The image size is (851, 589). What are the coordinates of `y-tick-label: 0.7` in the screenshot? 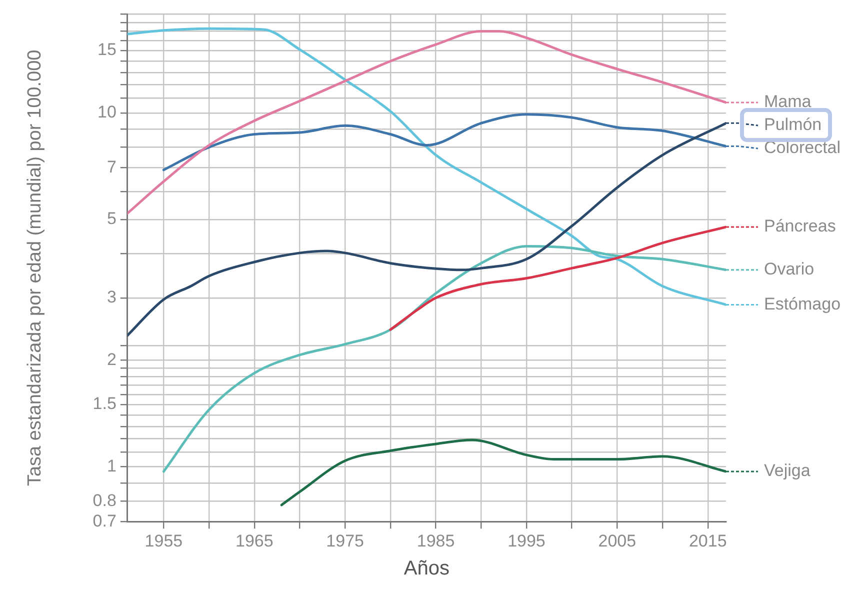 It's located at (104, 520).